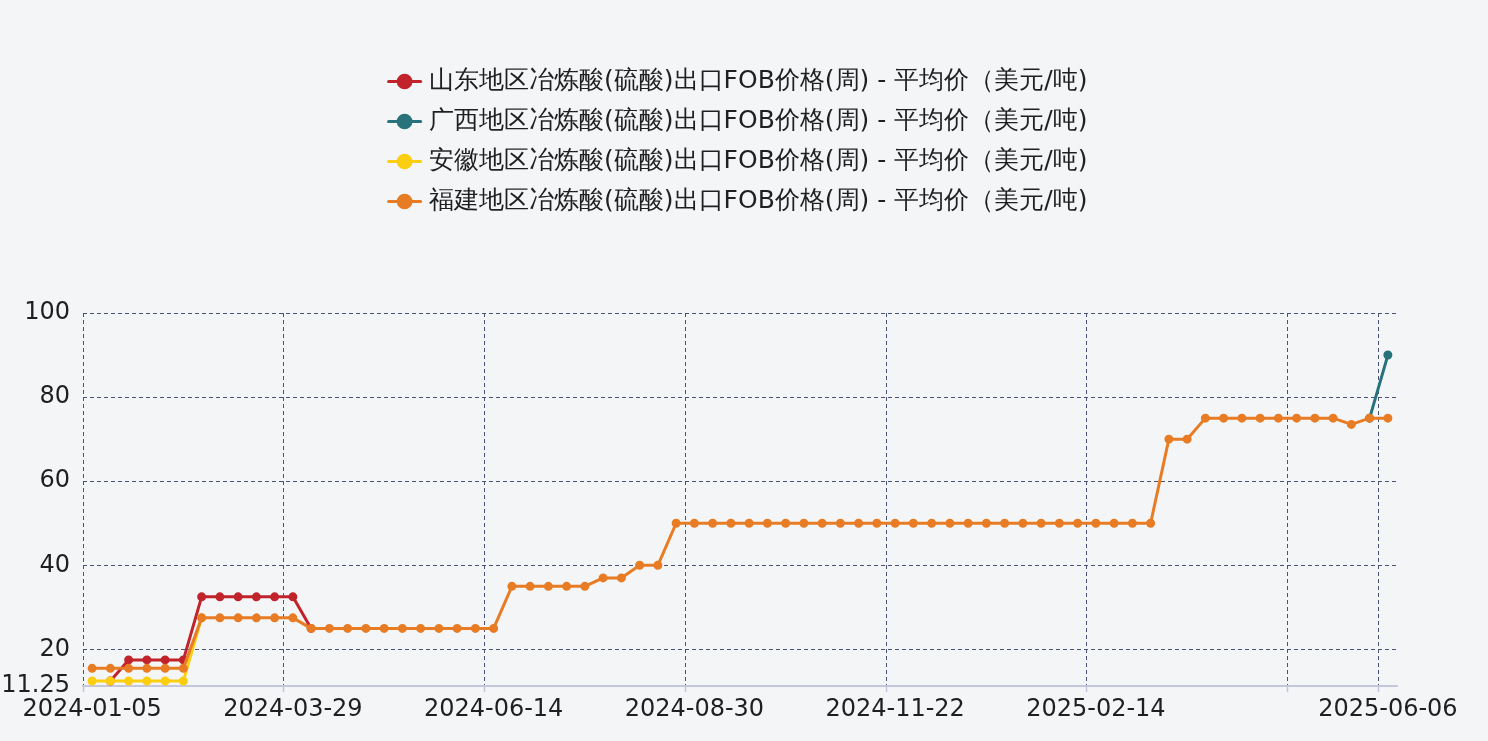 The width and height of the screenshot is (1488, 741). I want to click on x-tick-label: 2024-08-30, so click(694, 707).